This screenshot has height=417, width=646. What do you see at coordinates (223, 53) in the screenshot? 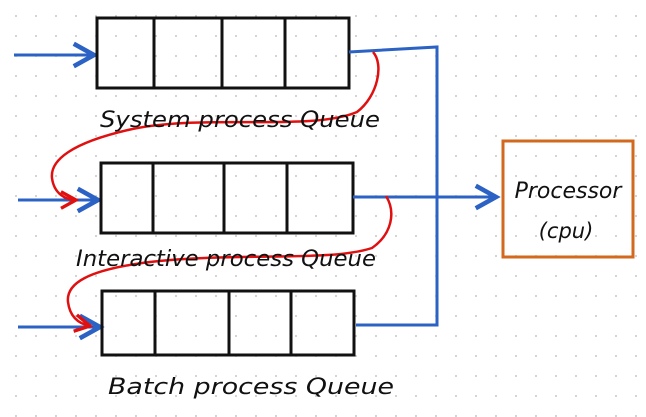
I see `system-queue-box` at bounding box center [223, 53].